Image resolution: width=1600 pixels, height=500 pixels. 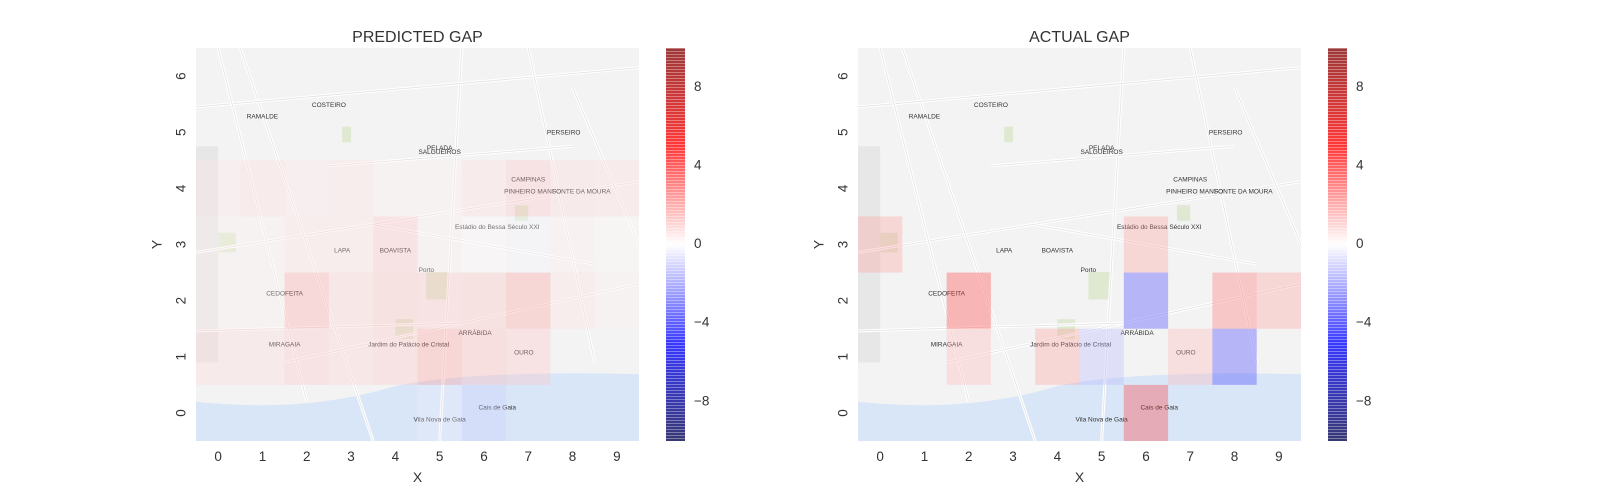 I want to click on y-tick-label: 1, so click(x=843, y=357).